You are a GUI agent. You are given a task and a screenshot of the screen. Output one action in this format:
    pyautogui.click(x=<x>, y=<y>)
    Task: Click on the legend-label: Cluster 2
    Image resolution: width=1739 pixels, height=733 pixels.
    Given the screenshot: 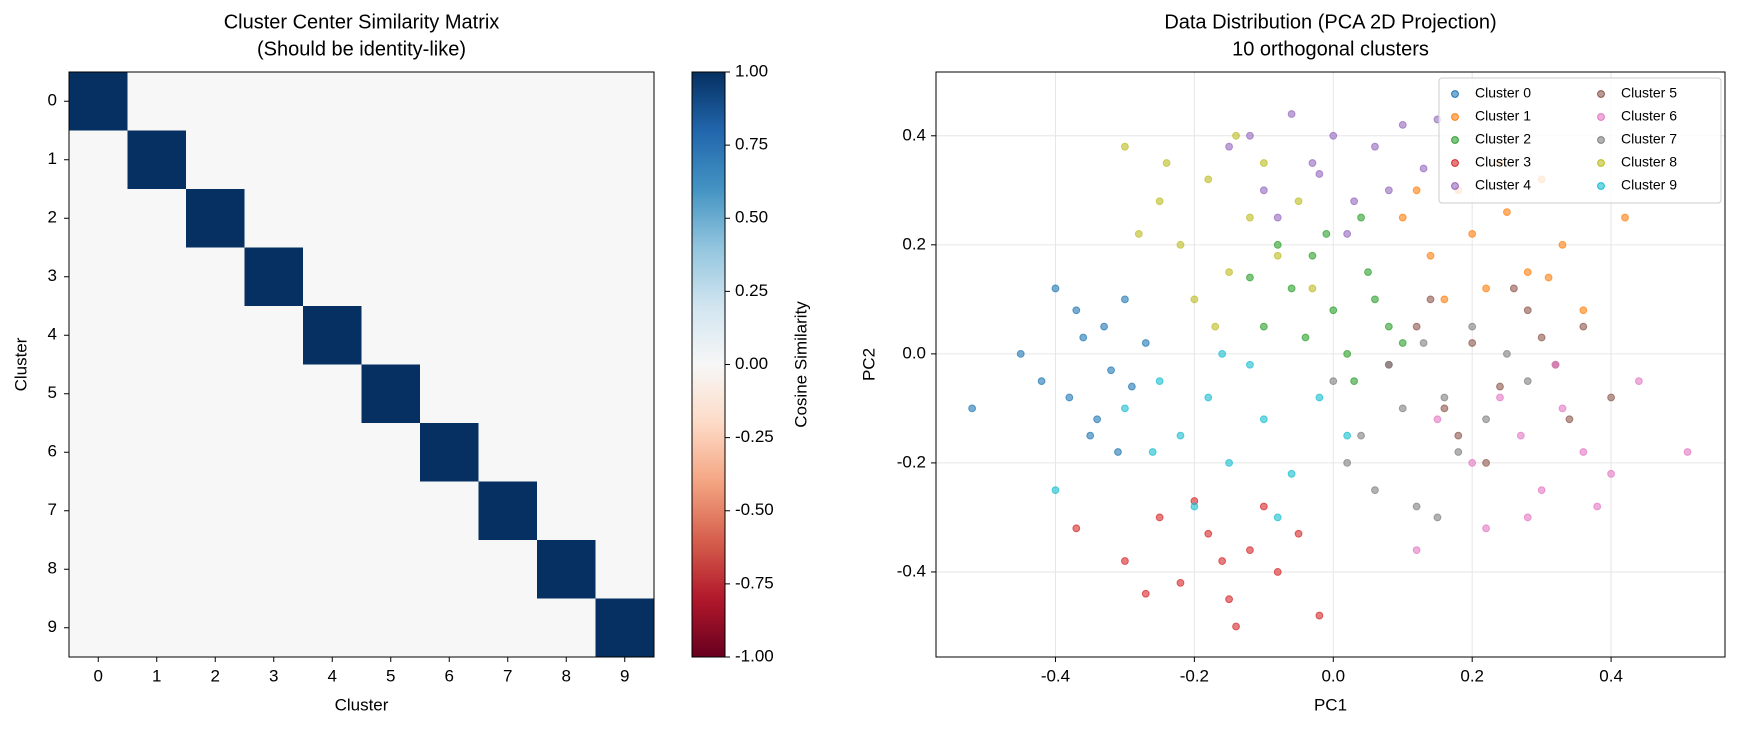 What is the action you would take?
    pyautogui.click(x=1503, y=139)
    